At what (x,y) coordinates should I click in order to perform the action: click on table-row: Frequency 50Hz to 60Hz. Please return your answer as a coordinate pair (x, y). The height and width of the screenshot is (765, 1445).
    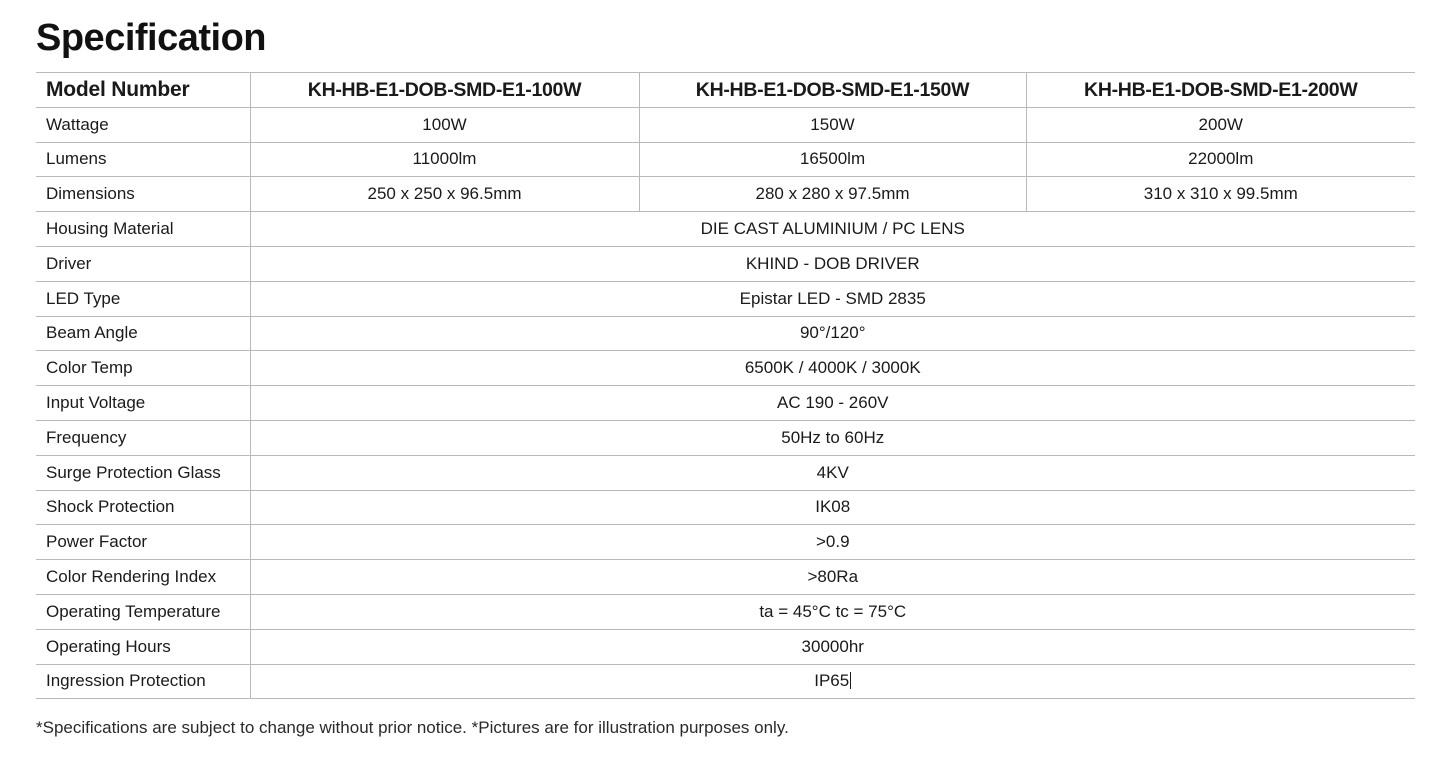
    Looking at the image, I should click on (725, 437).